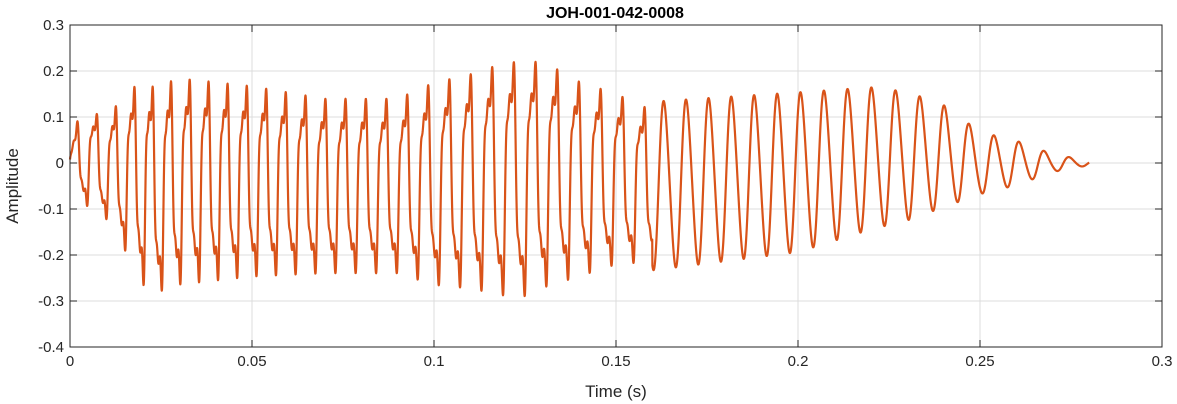 The width and height of the screenshot is (1177, 404). I want to click on x-tick-label: 0.3, so click(1162, 361).